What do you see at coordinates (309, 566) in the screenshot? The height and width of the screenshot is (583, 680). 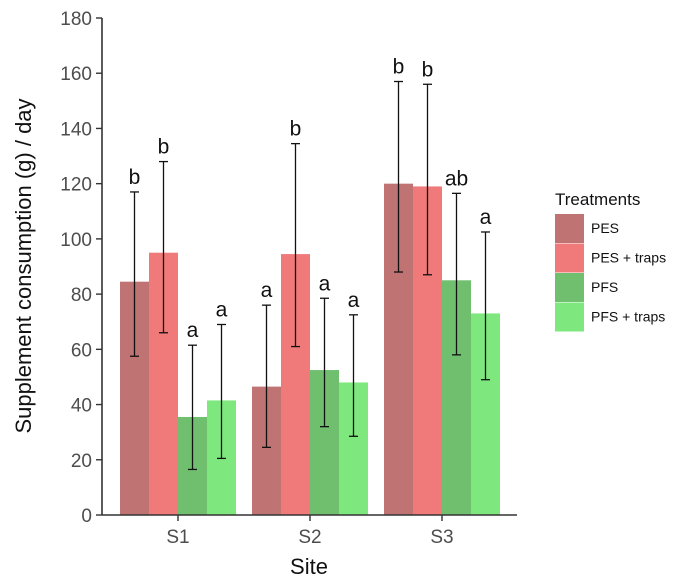 I see `x-axis-title: Site` at bounding box center [309, 566].